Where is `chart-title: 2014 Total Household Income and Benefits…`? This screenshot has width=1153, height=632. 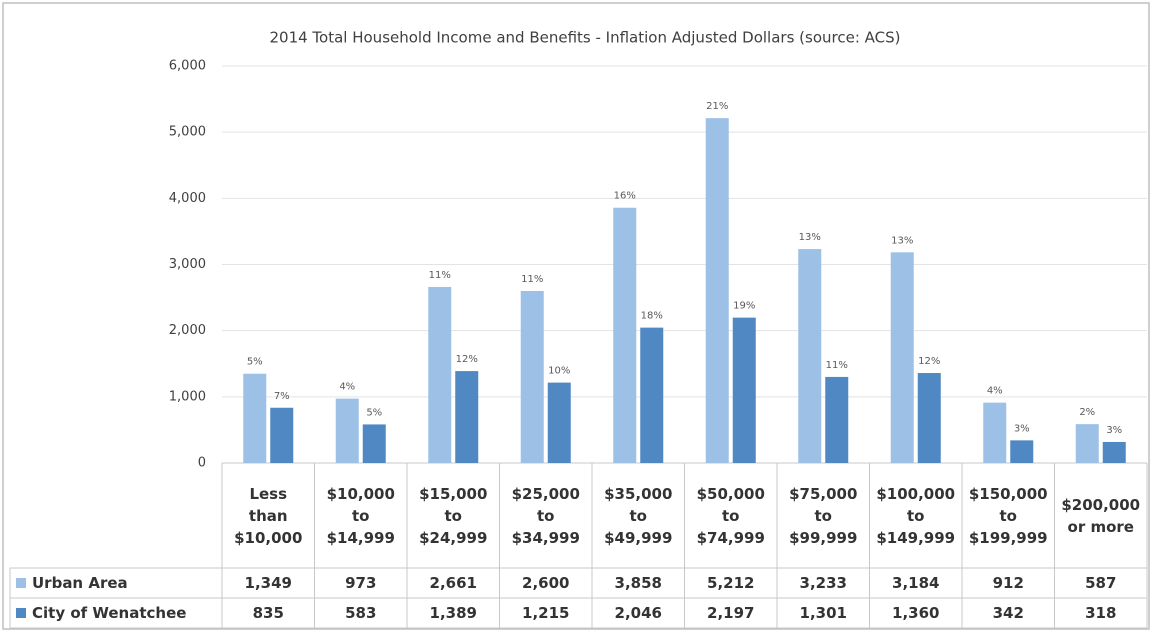 chart-title: 2014 Total Household Income and Benefits… is located at coordinates (584, 38).